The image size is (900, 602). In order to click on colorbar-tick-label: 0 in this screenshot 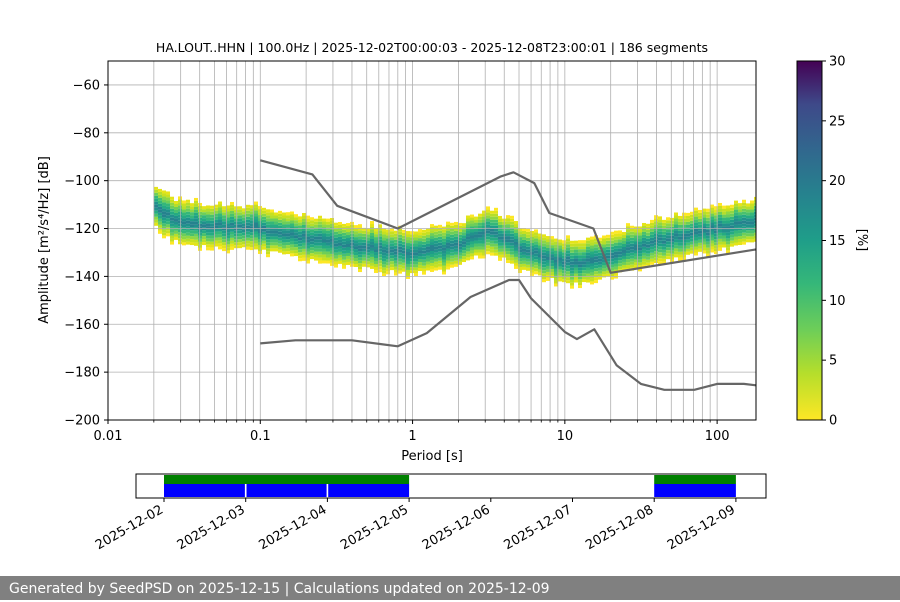, I will do `click(833, 421)`.